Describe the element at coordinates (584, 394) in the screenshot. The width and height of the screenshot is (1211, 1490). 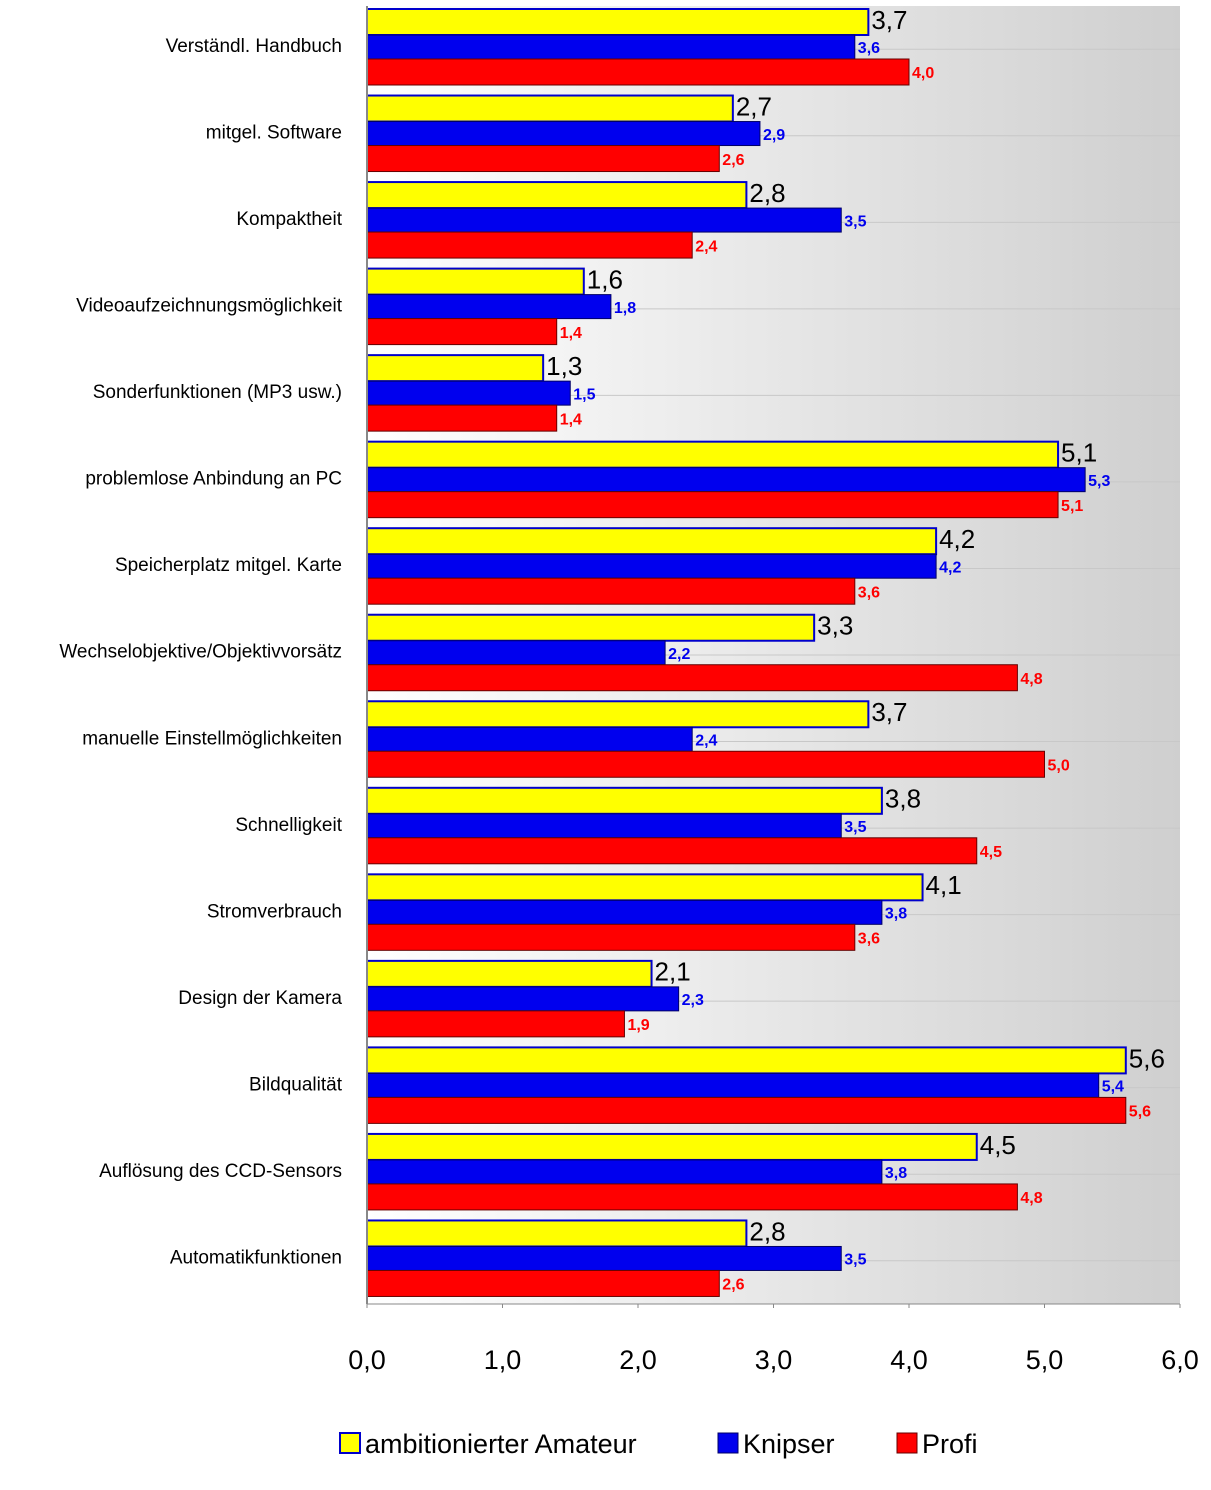
I see `data-label: 1,5` at that location.